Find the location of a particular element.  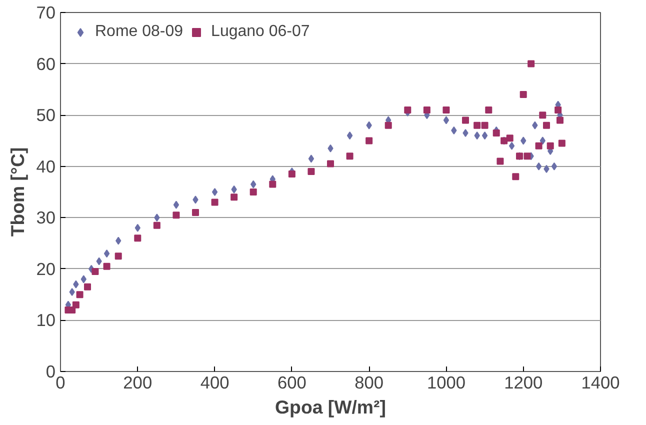

x-tick-label: 200 is located at coordinates (137, 382).